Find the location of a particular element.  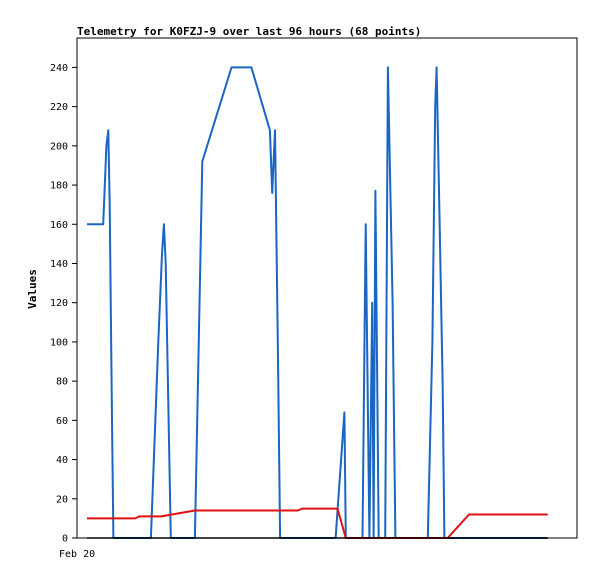

y-tick-label: 40 is located at coordinates (62, 460).